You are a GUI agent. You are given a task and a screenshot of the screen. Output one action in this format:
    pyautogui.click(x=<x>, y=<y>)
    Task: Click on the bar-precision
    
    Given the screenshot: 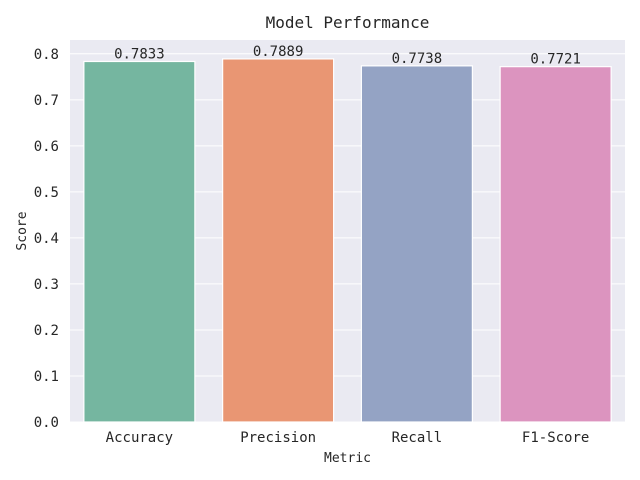 What is the action you would take?
    pyautogui.click(x=278, y=240)
    